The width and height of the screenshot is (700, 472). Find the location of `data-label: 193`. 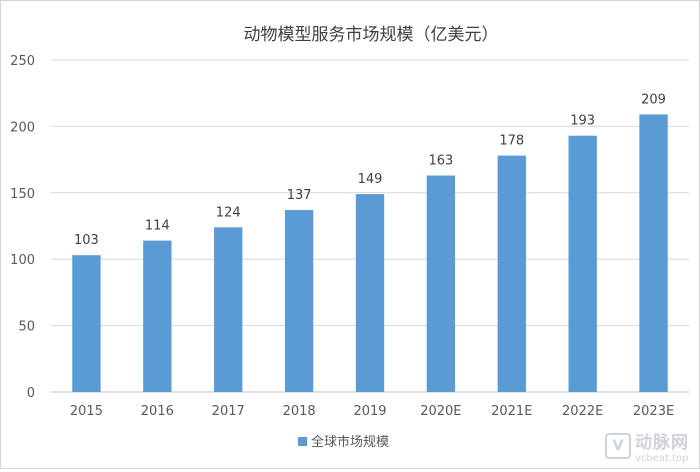

data-label: 193 is located at coordinates (582, 121).